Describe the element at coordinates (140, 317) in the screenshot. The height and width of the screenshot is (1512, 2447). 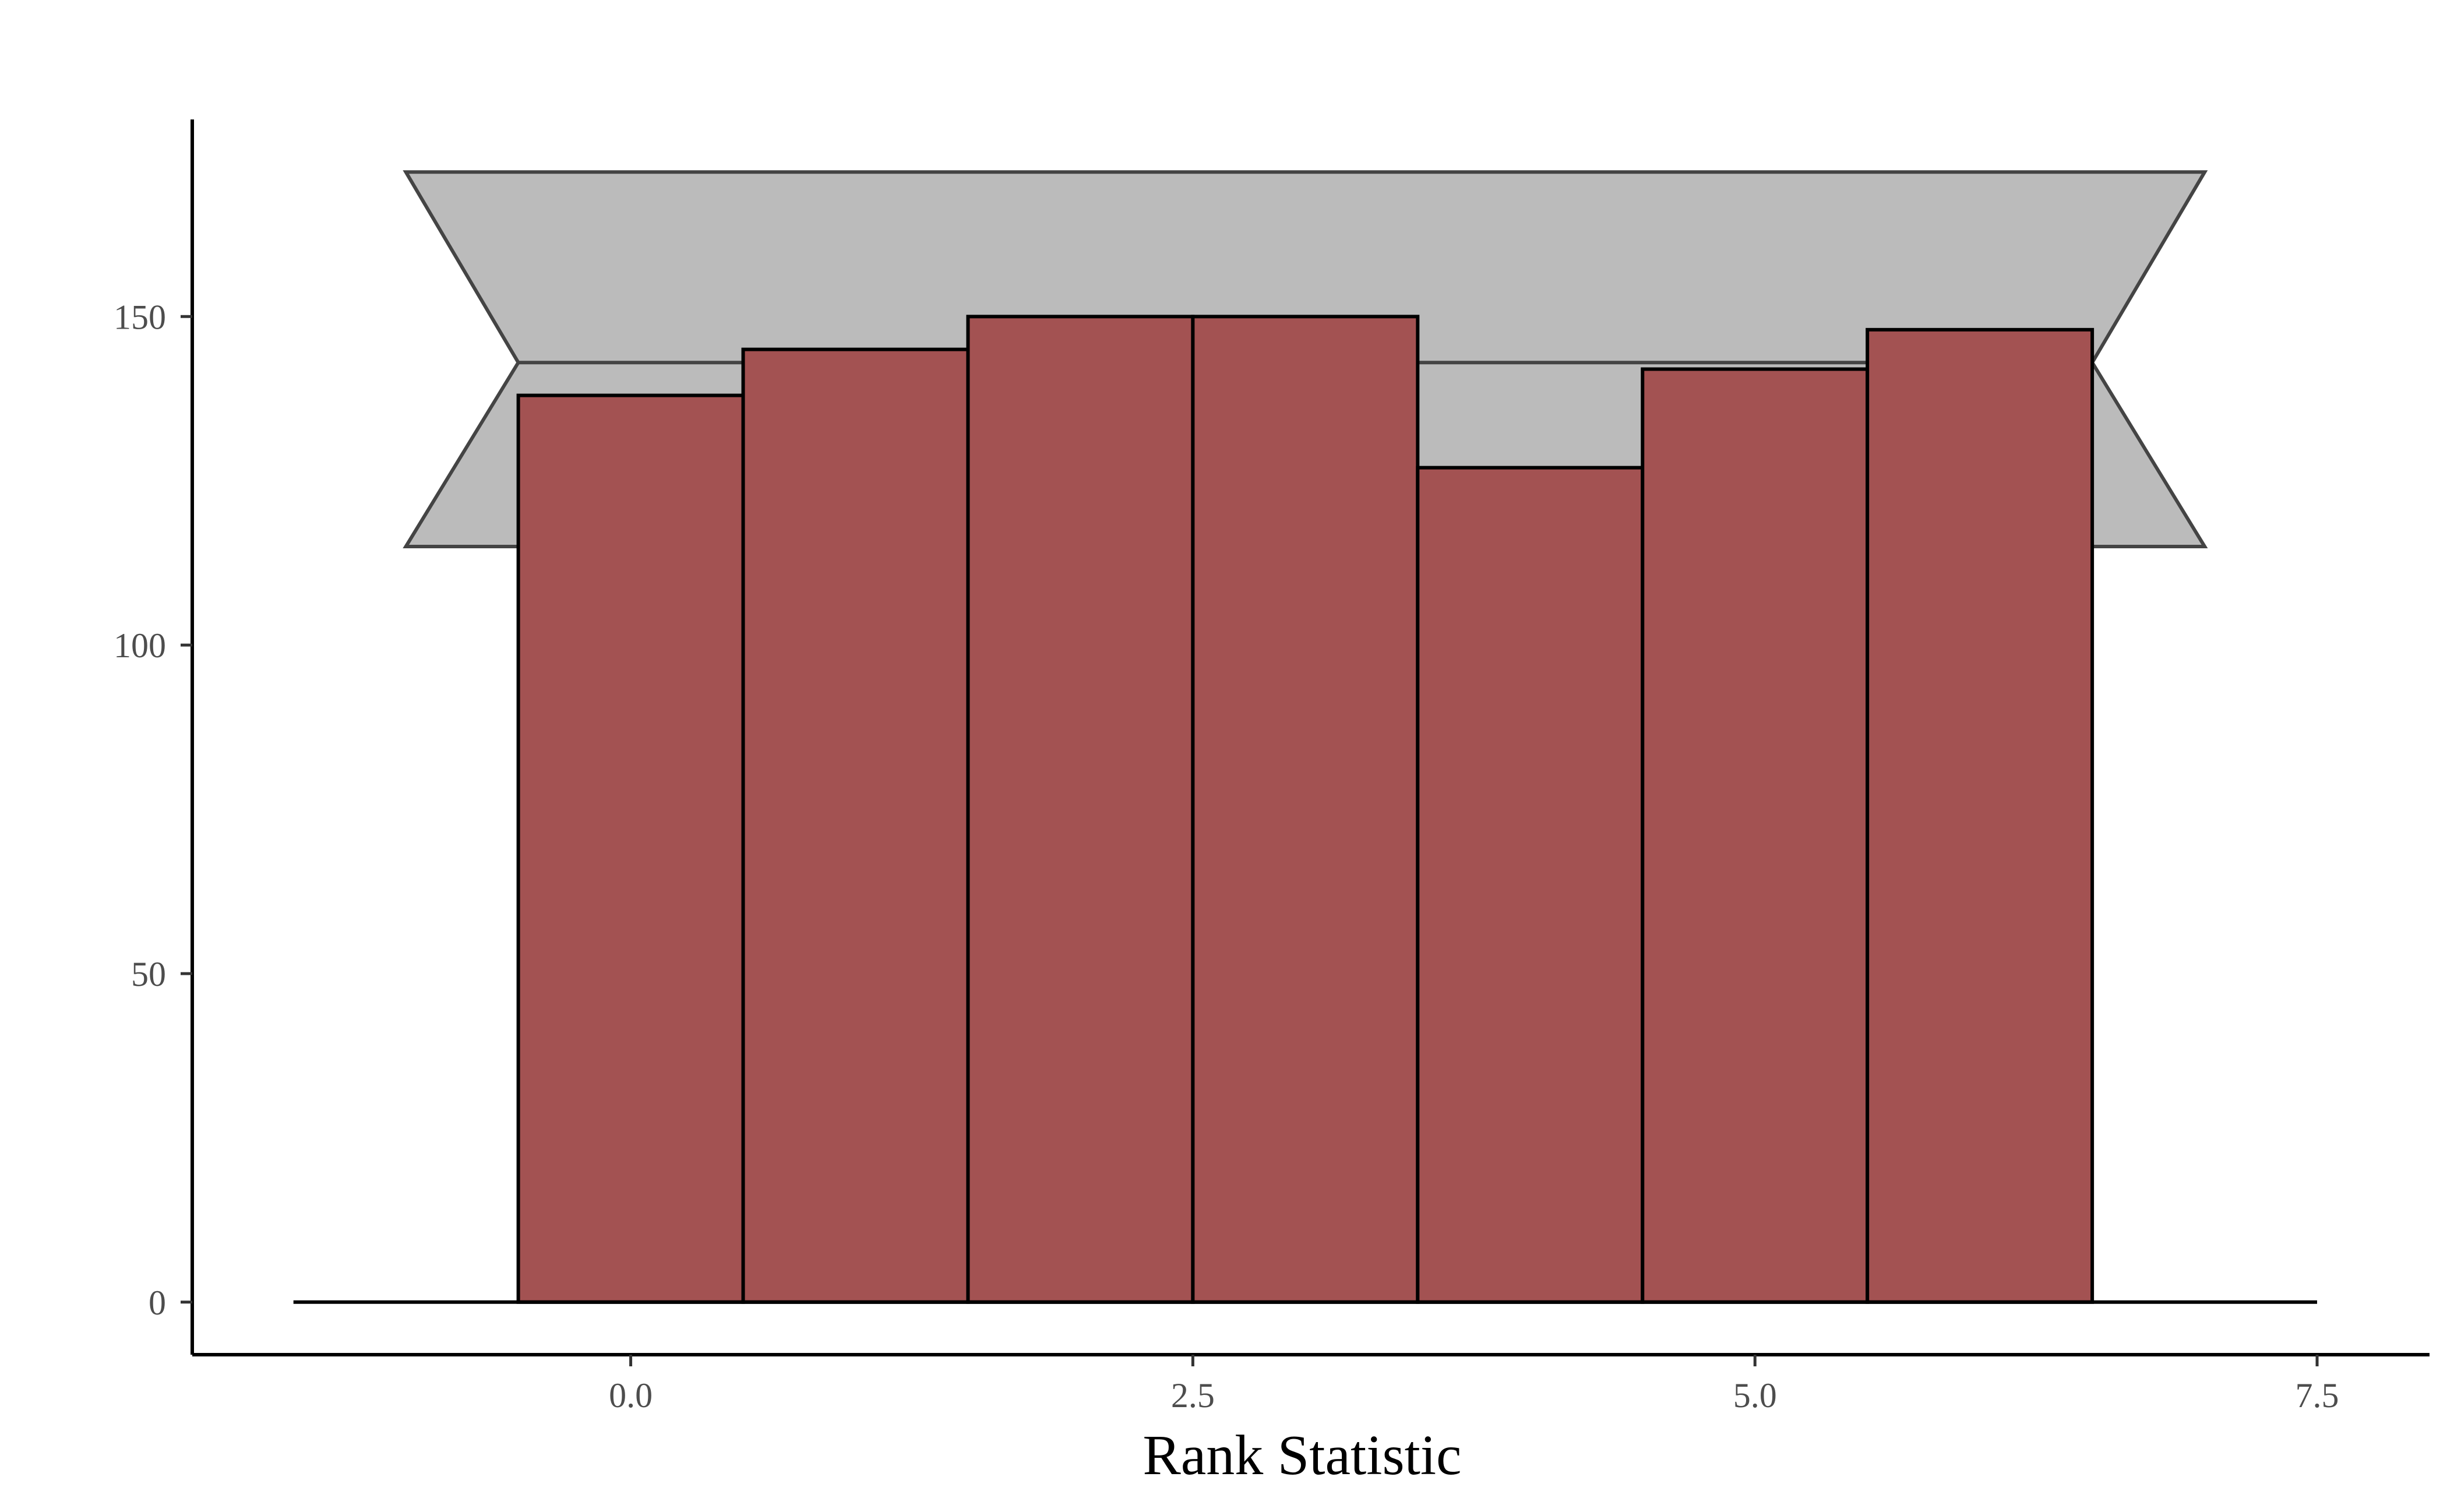
I see `y-tick-label: 150` at that location.